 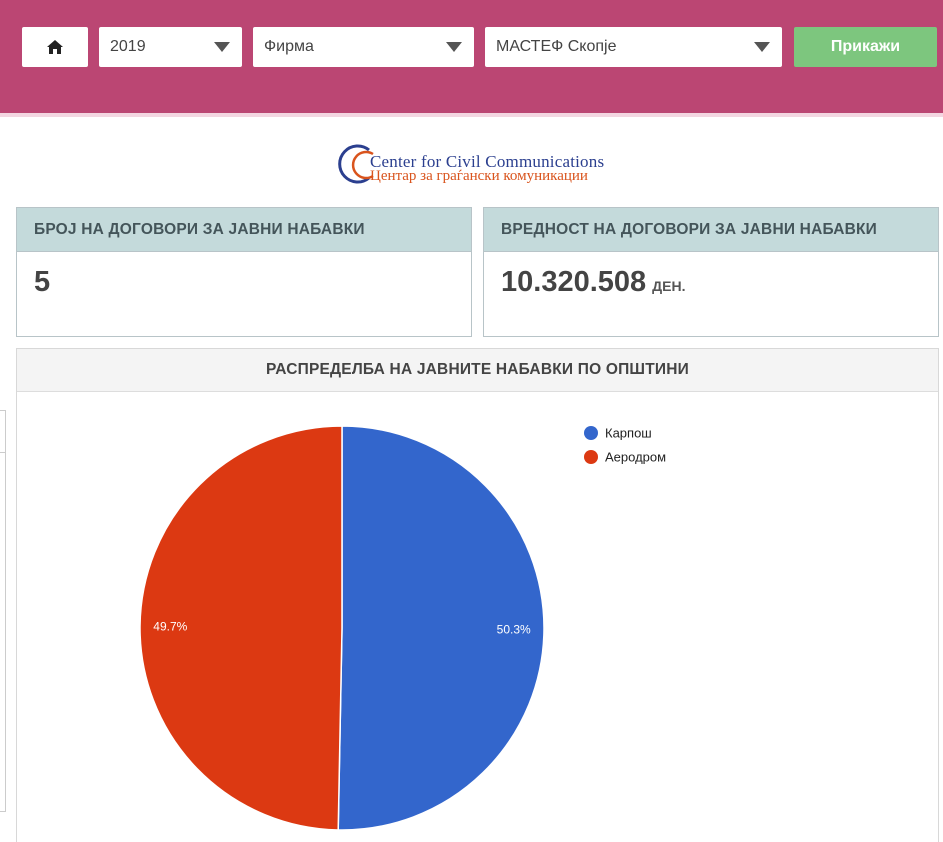 What do you see at coordinates (244, 272) in the screenshot?
I see `contracts-count-card: БРОЈ НА ДОГОВОРИ ЗА ЈАВНИ НАБАВКИ 5` at bounding box center [244, 272].